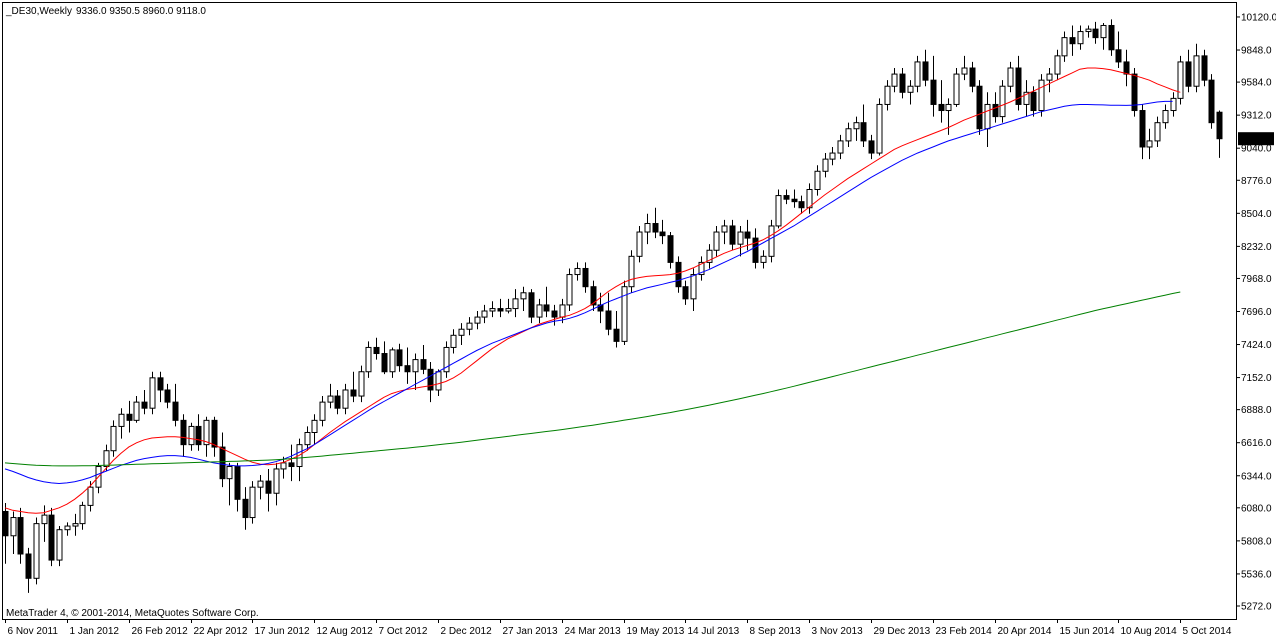  I want to click on x-tick-label: 5 Oct 2014, so click(1207, 631).